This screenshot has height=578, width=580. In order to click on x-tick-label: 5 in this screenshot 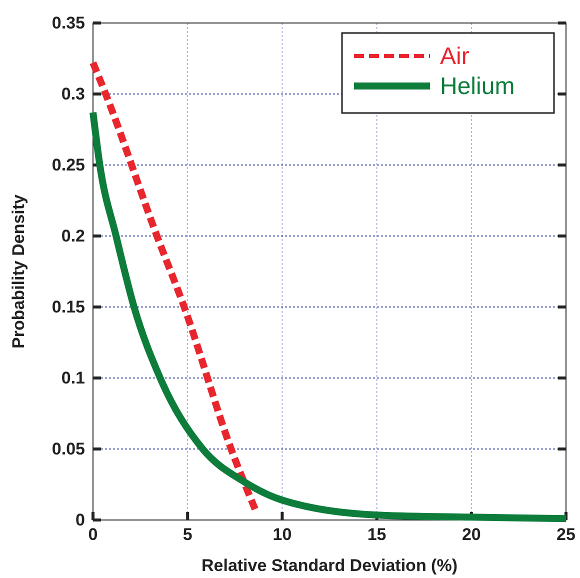, I will do `click(187, 534)`.